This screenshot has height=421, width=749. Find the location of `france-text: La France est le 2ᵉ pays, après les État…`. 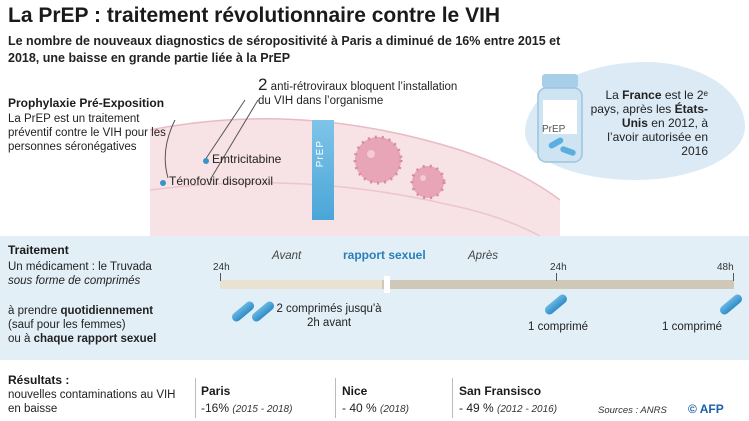

france-text: La France est le 2ᵉ pays, après les État… is located at coordinates (649, 123).